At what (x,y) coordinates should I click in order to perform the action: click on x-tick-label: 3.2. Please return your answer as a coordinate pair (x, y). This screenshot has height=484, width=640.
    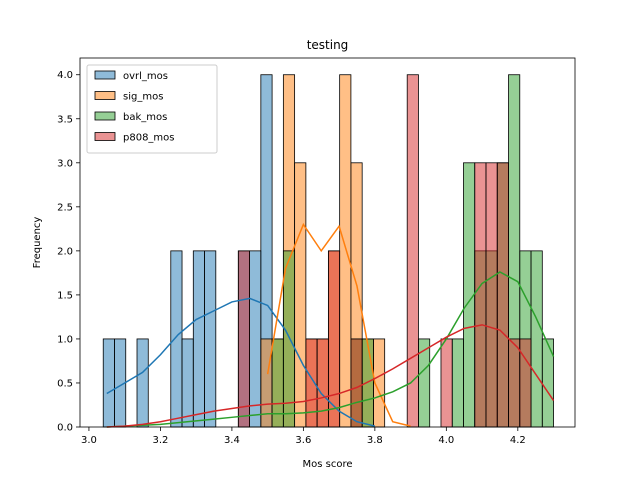
    Looking at the image, I should click on (160, 440).